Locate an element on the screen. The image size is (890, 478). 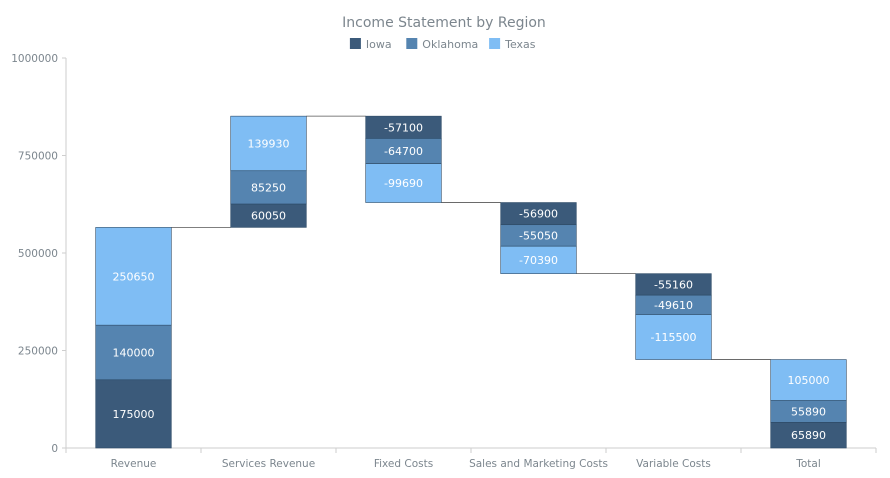
bar-value-label: -115500 is located at coordinates (674, 337).